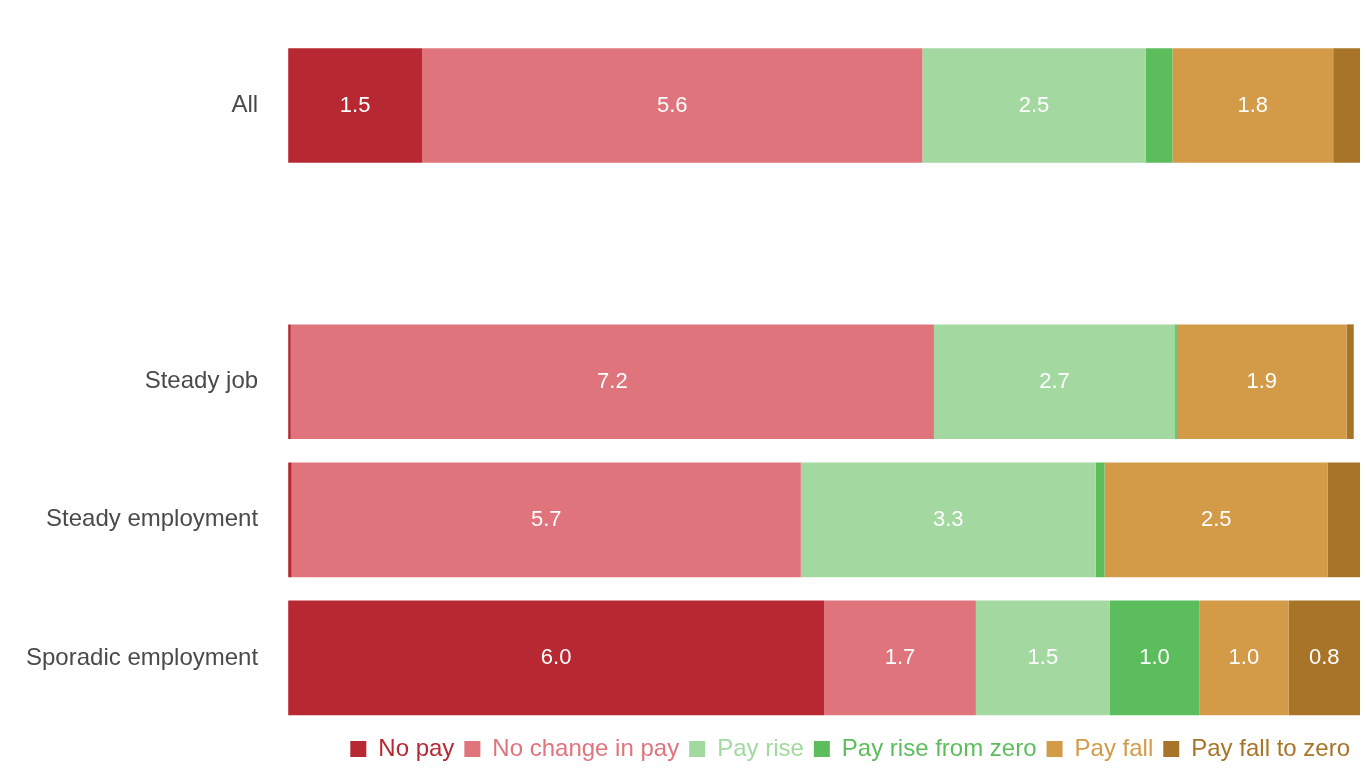 This screenshot has height=771, width=1368. I want to click on legend-label: Pay fall to zero, so click(1271, 747).